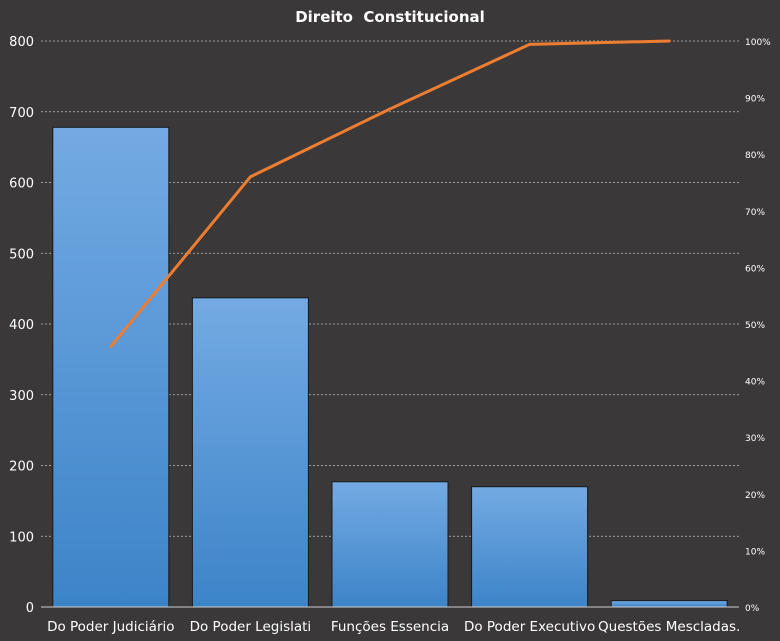 The image size is (780, 641). What do you see at coordinates (21, 467) in the screenshot?
I see `y-tick-label: 200` at bounding box center [21, 467].